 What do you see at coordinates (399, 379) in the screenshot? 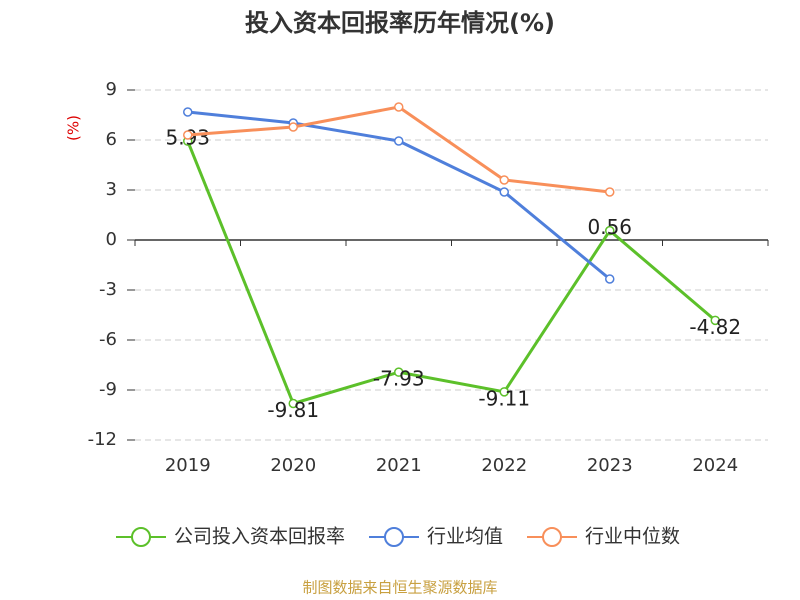
I see `data-label: -7.93` at bounding box center [399, 379].